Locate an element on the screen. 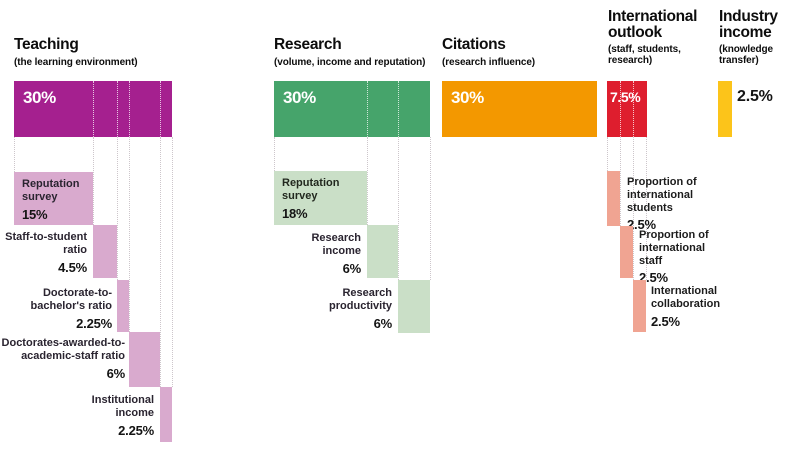  component-label: Research income is located at coordinates (336, 244).